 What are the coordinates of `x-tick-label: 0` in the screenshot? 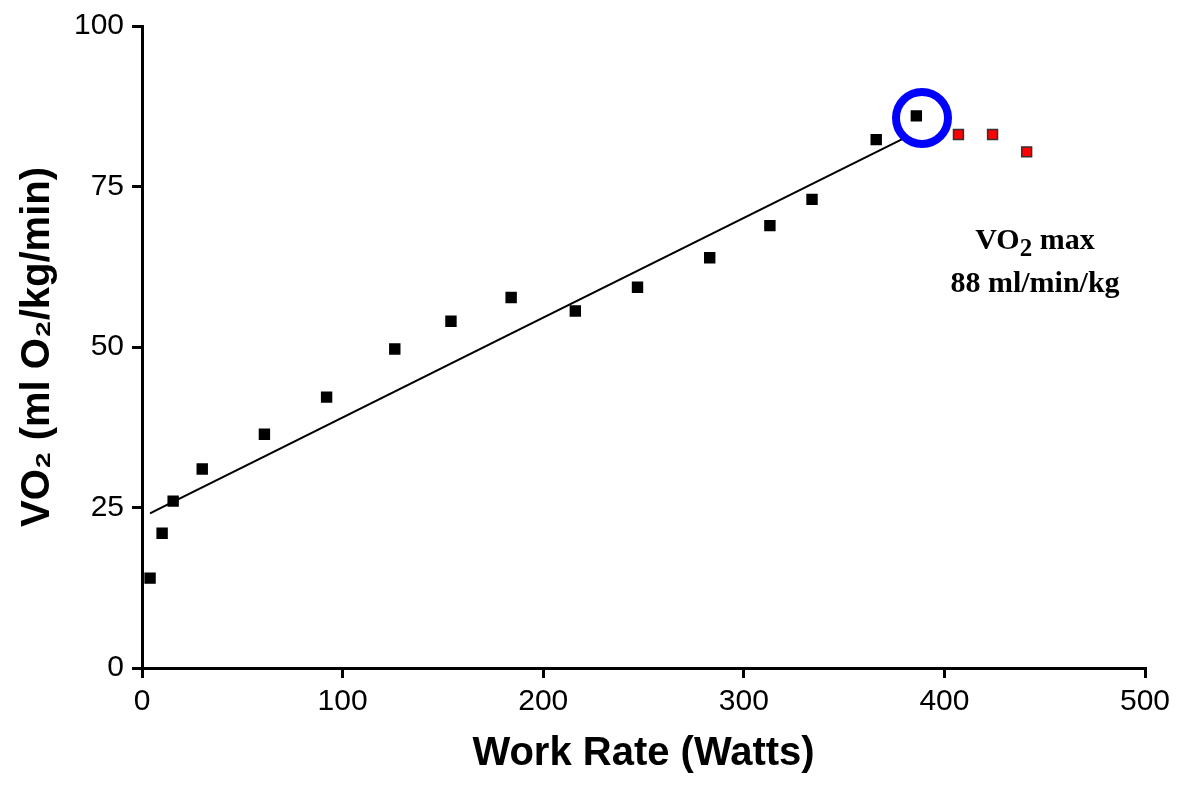 It's located at (142, 700).